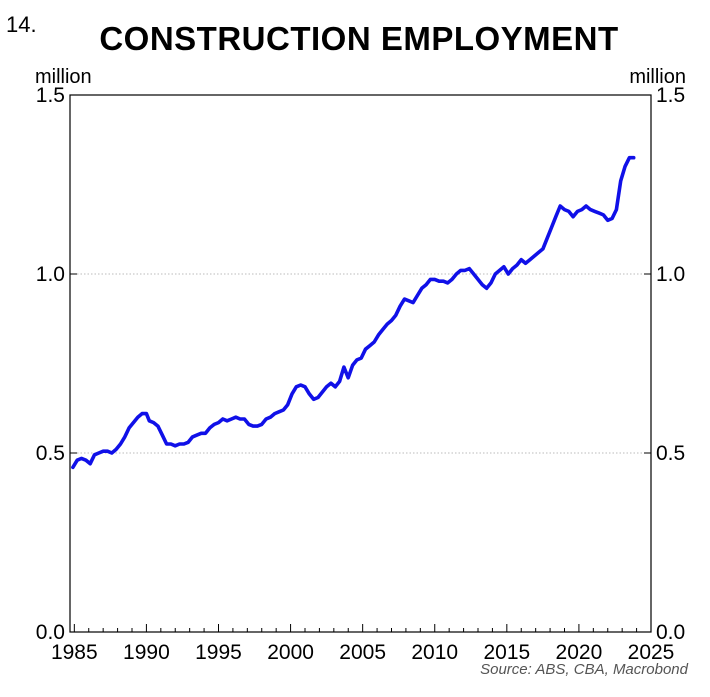  I want to click on y-tick-label-right: 0.5, so click(670, 453).